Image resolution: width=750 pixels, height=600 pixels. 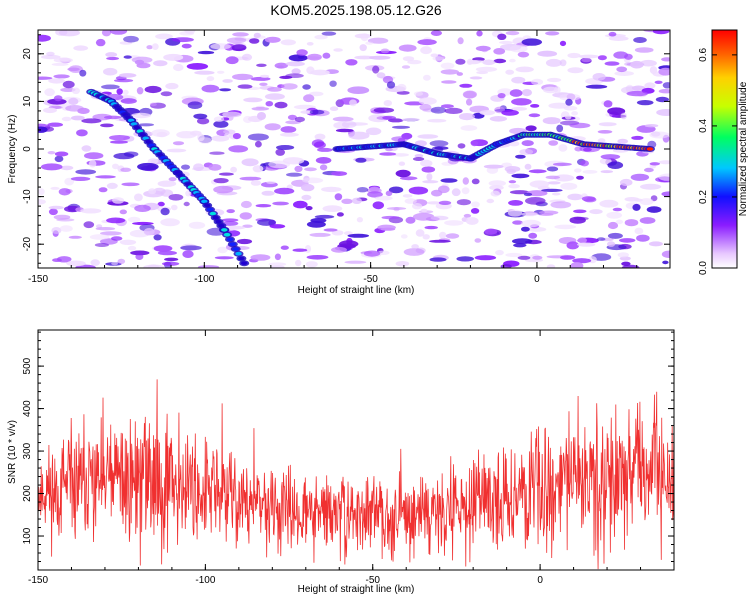 I want to click on colorbar-tick-label: 0.0, so click(x=703, y=268).